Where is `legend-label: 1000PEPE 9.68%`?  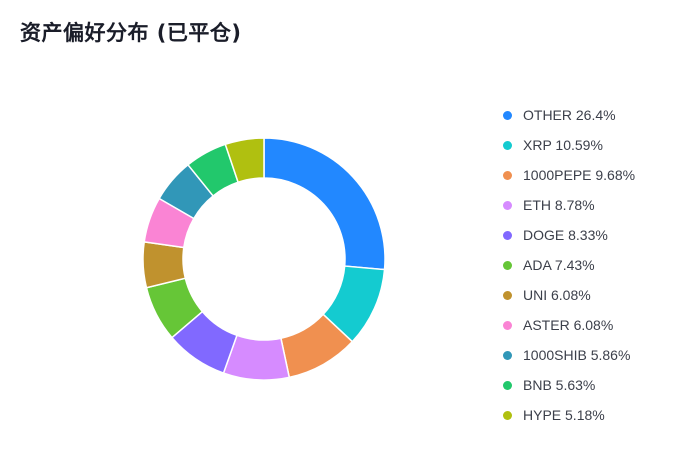
legend-label: 1000PEPE 9.68% is located at coordinates (579, 175).